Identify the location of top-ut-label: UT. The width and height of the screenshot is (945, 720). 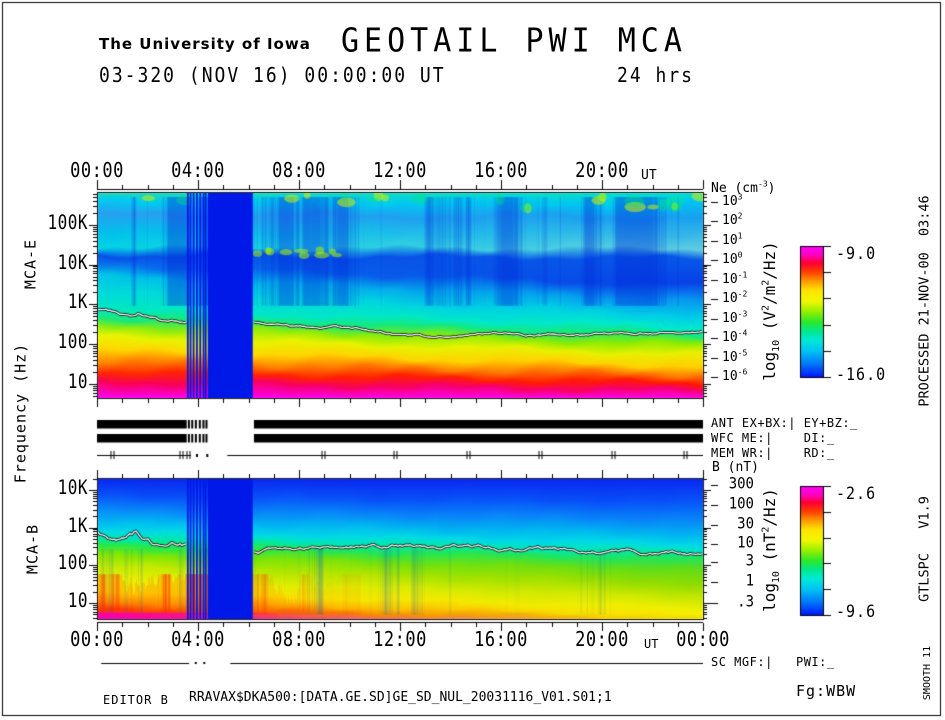
(649, 175).